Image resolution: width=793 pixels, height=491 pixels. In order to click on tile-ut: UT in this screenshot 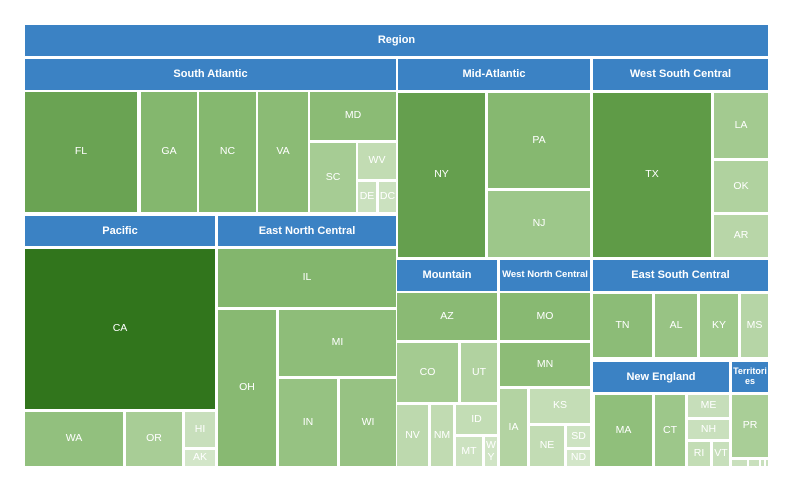, I will do `click(479, 372)`.